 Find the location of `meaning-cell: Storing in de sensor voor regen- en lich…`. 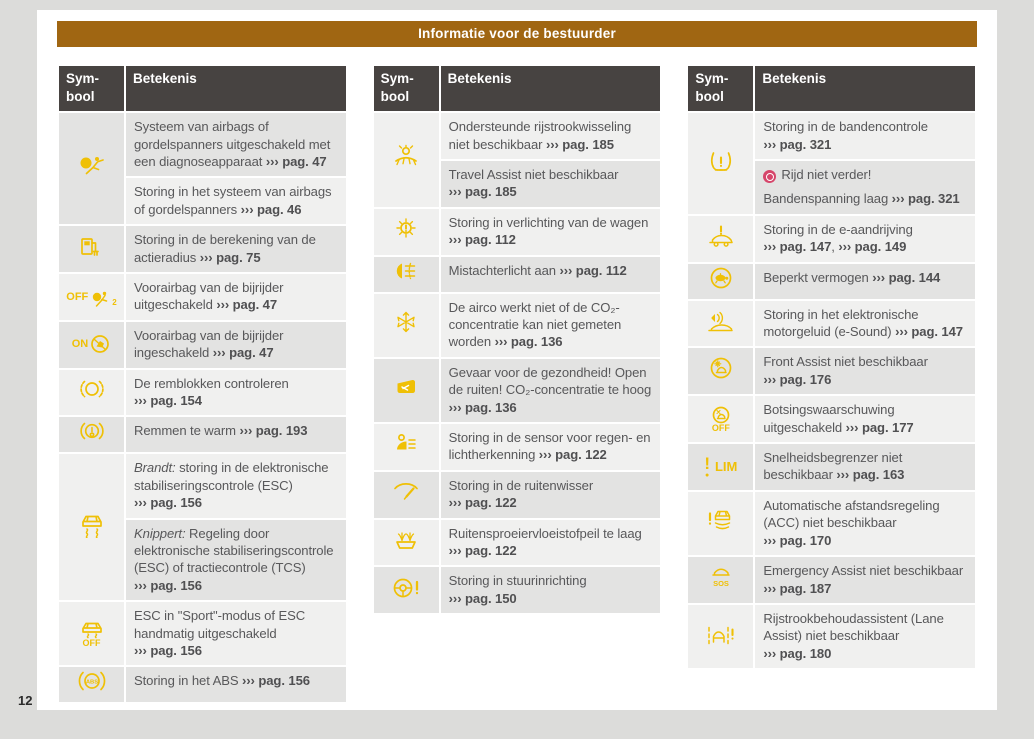

meaning-cell: Storing in de sensor voor regen- en lich… is located at coordinates (550, 446).